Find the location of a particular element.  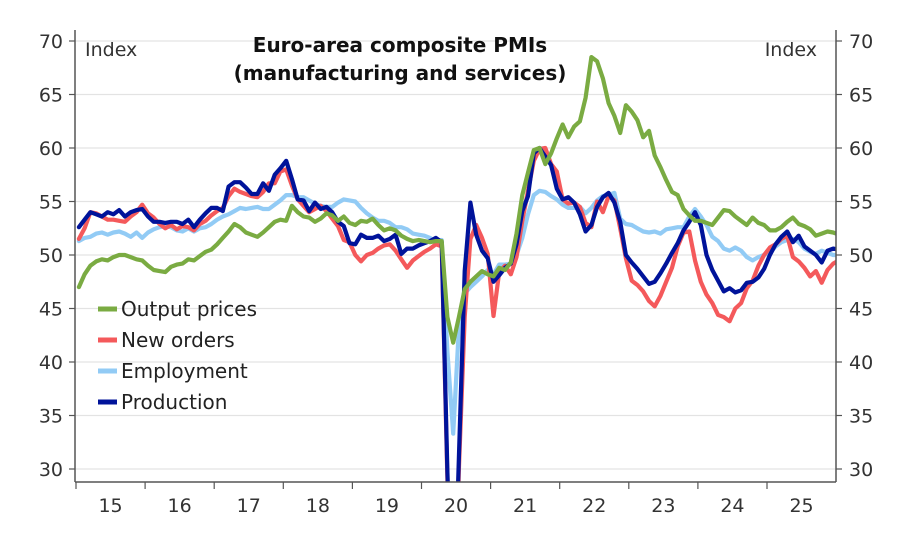

left-y-tick-label: 55 is located at coordinates (51, 203).